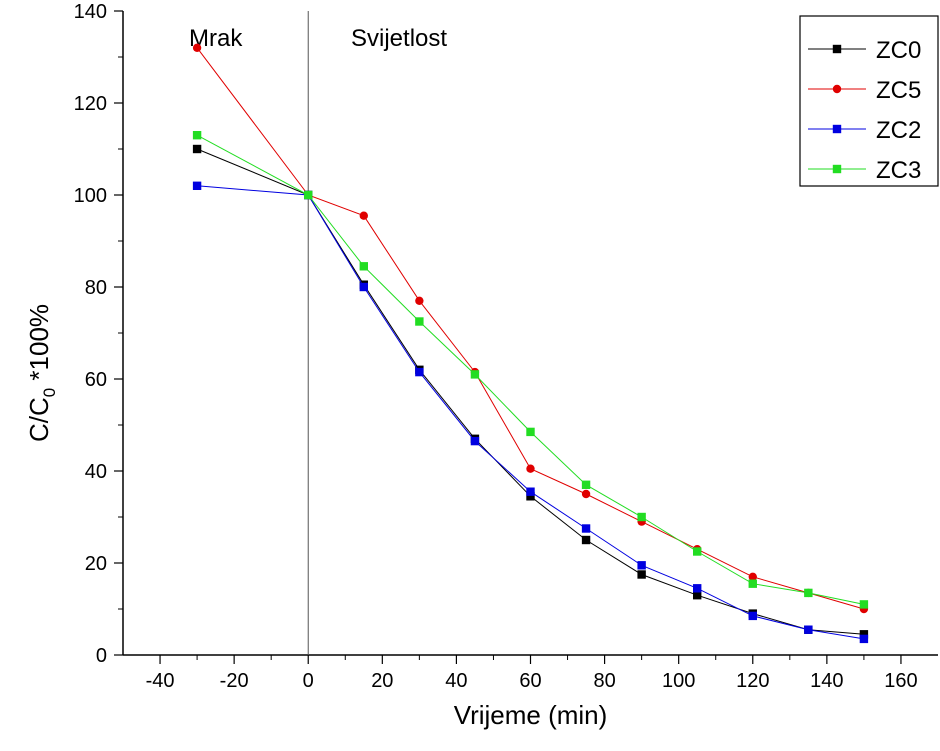  What do you see at coordinates (531, 715) in the screenshot?
I see `x-axis-title: Vrijeme (min)` at bounding box center [531, 715].